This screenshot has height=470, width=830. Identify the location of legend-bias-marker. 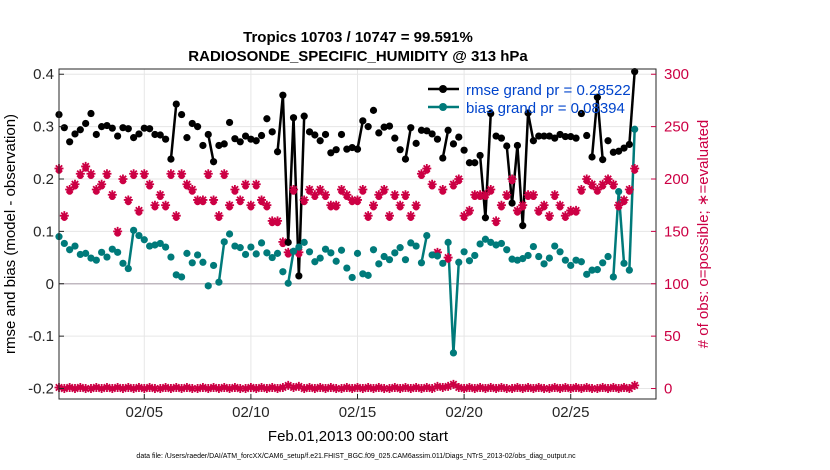
(443, 107).